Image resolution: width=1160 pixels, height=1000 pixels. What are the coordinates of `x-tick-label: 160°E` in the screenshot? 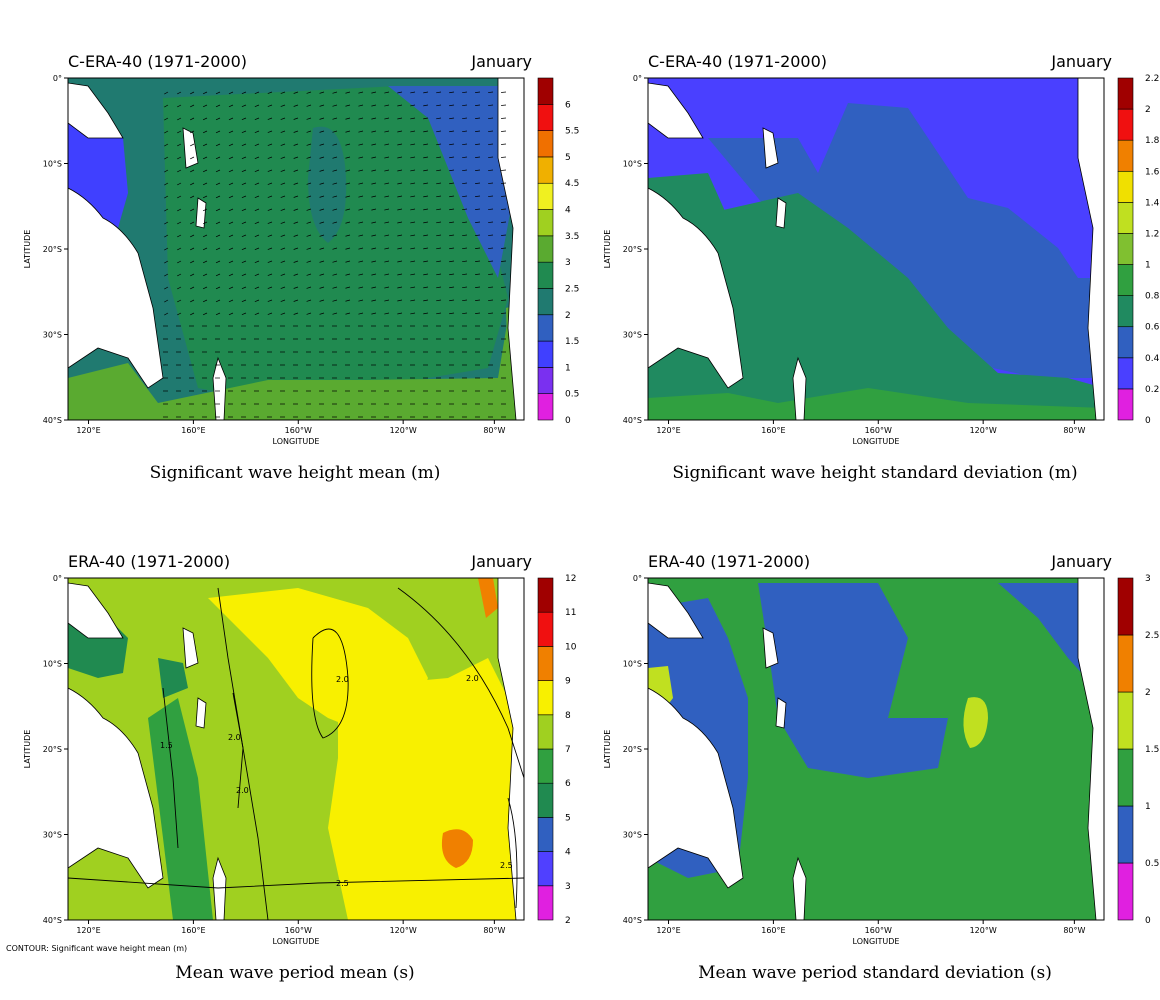 It's located at (773, 430).